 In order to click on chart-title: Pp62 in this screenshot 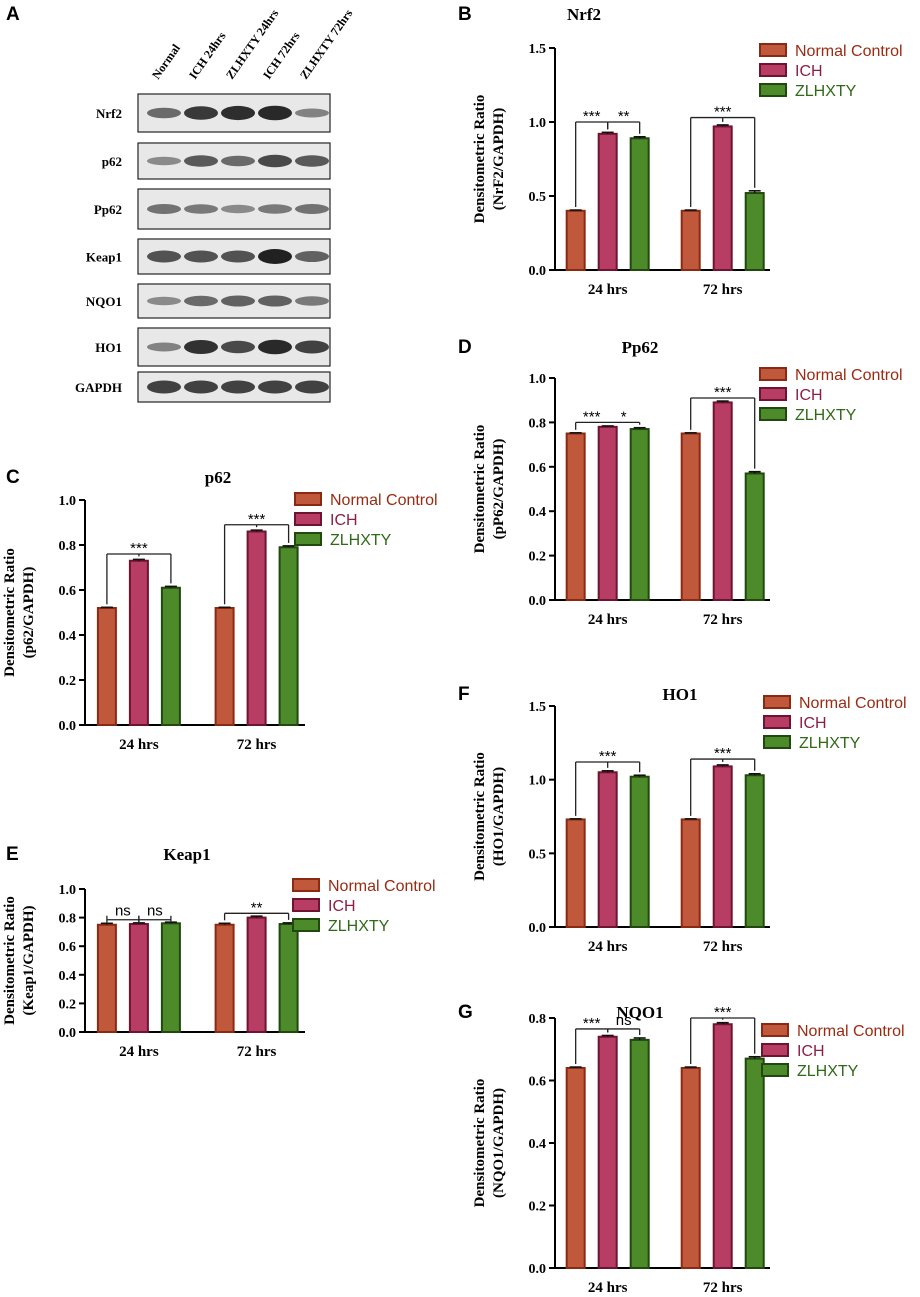, I will do `click(640, 347)`.